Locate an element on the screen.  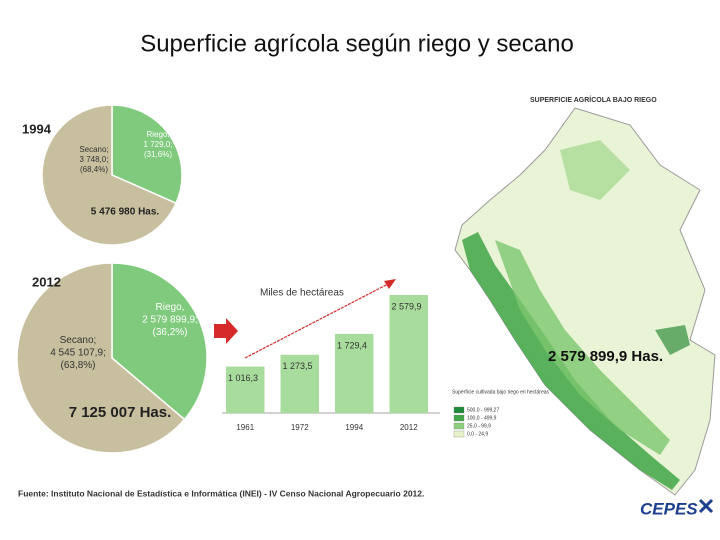
pie-year: 1994 is located at coordinates (37, 128).